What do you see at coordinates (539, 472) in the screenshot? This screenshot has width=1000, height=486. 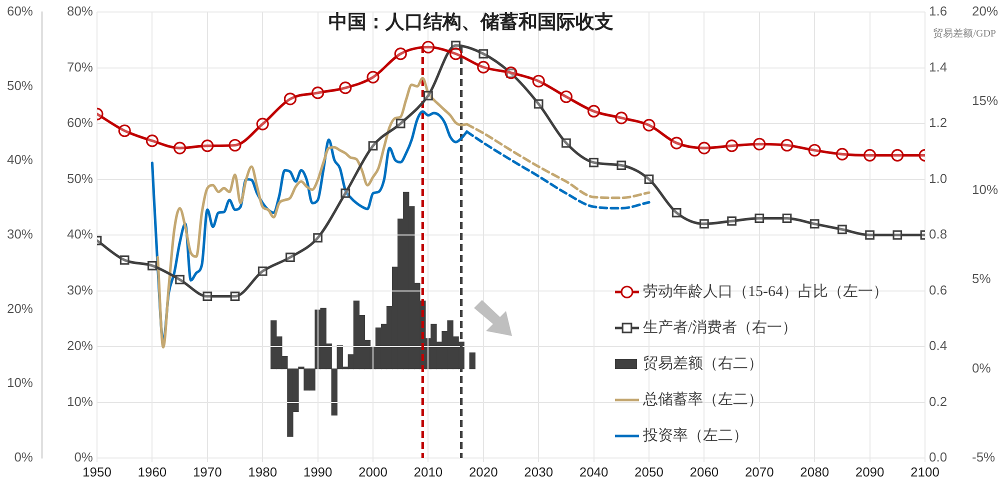 I see `x-tick-label: 2030` at bounding box center [539, 472].